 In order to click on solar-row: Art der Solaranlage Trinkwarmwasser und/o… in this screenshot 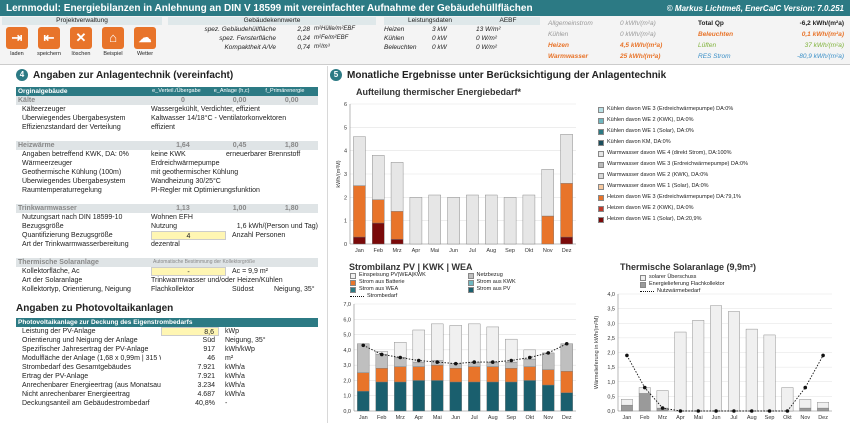, I will do `click(167, 280)`.